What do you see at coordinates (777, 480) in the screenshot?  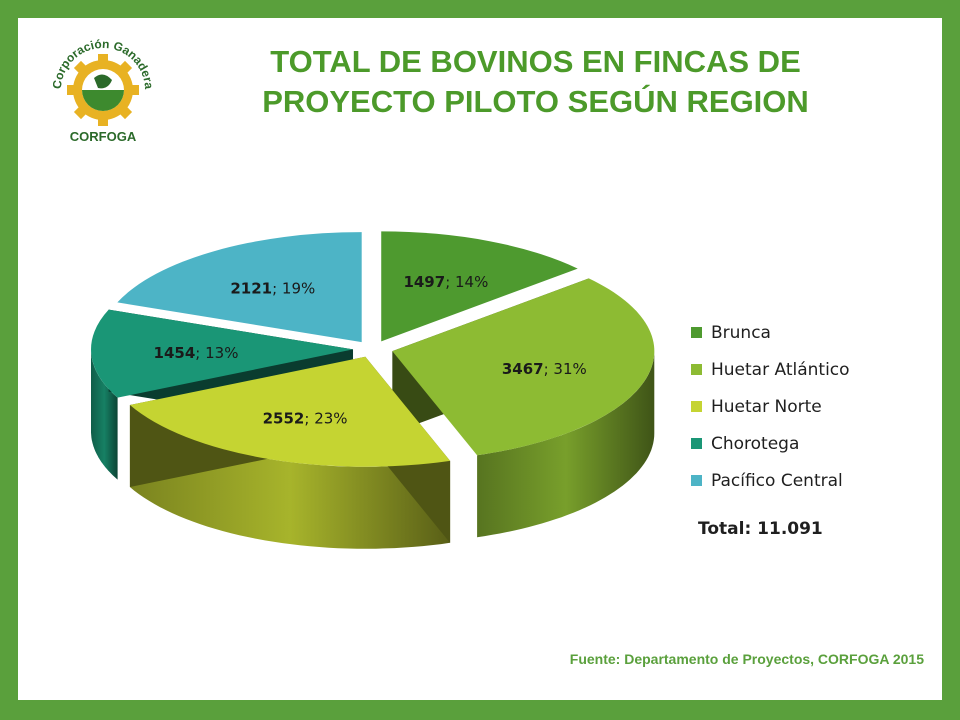 I see `legend-label: Pacífico Central` at bounding box center [777, 480].